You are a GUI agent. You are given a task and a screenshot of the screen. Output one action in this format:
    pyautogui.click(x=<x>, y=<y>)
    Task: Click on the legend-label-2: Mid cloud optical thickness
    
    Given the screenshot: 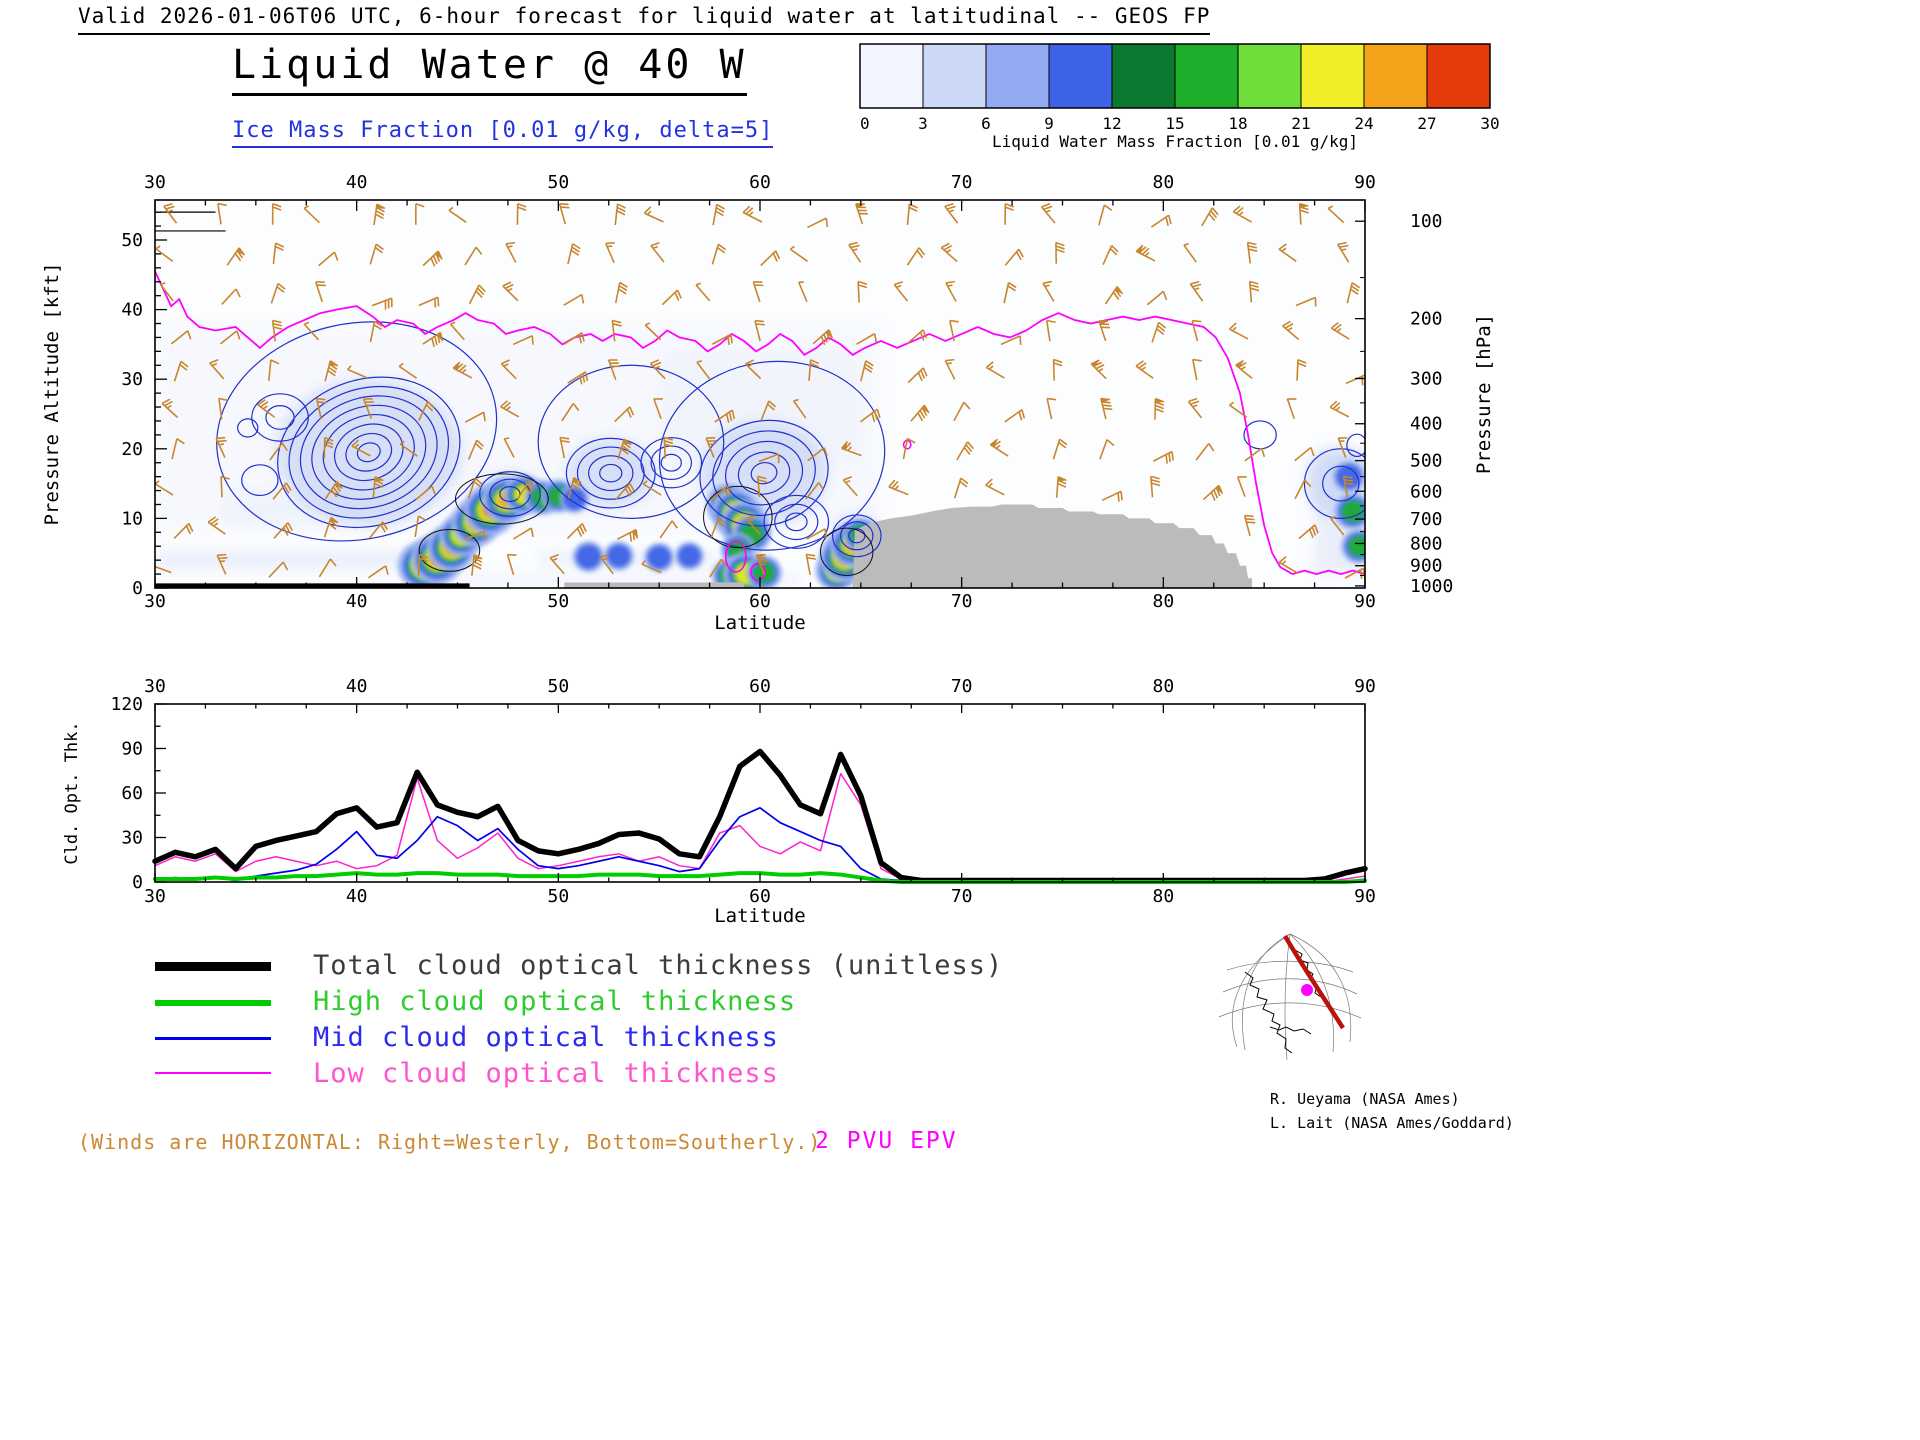 What is the action you would take?
    pyautogui.click(x=546, y=1037)
    